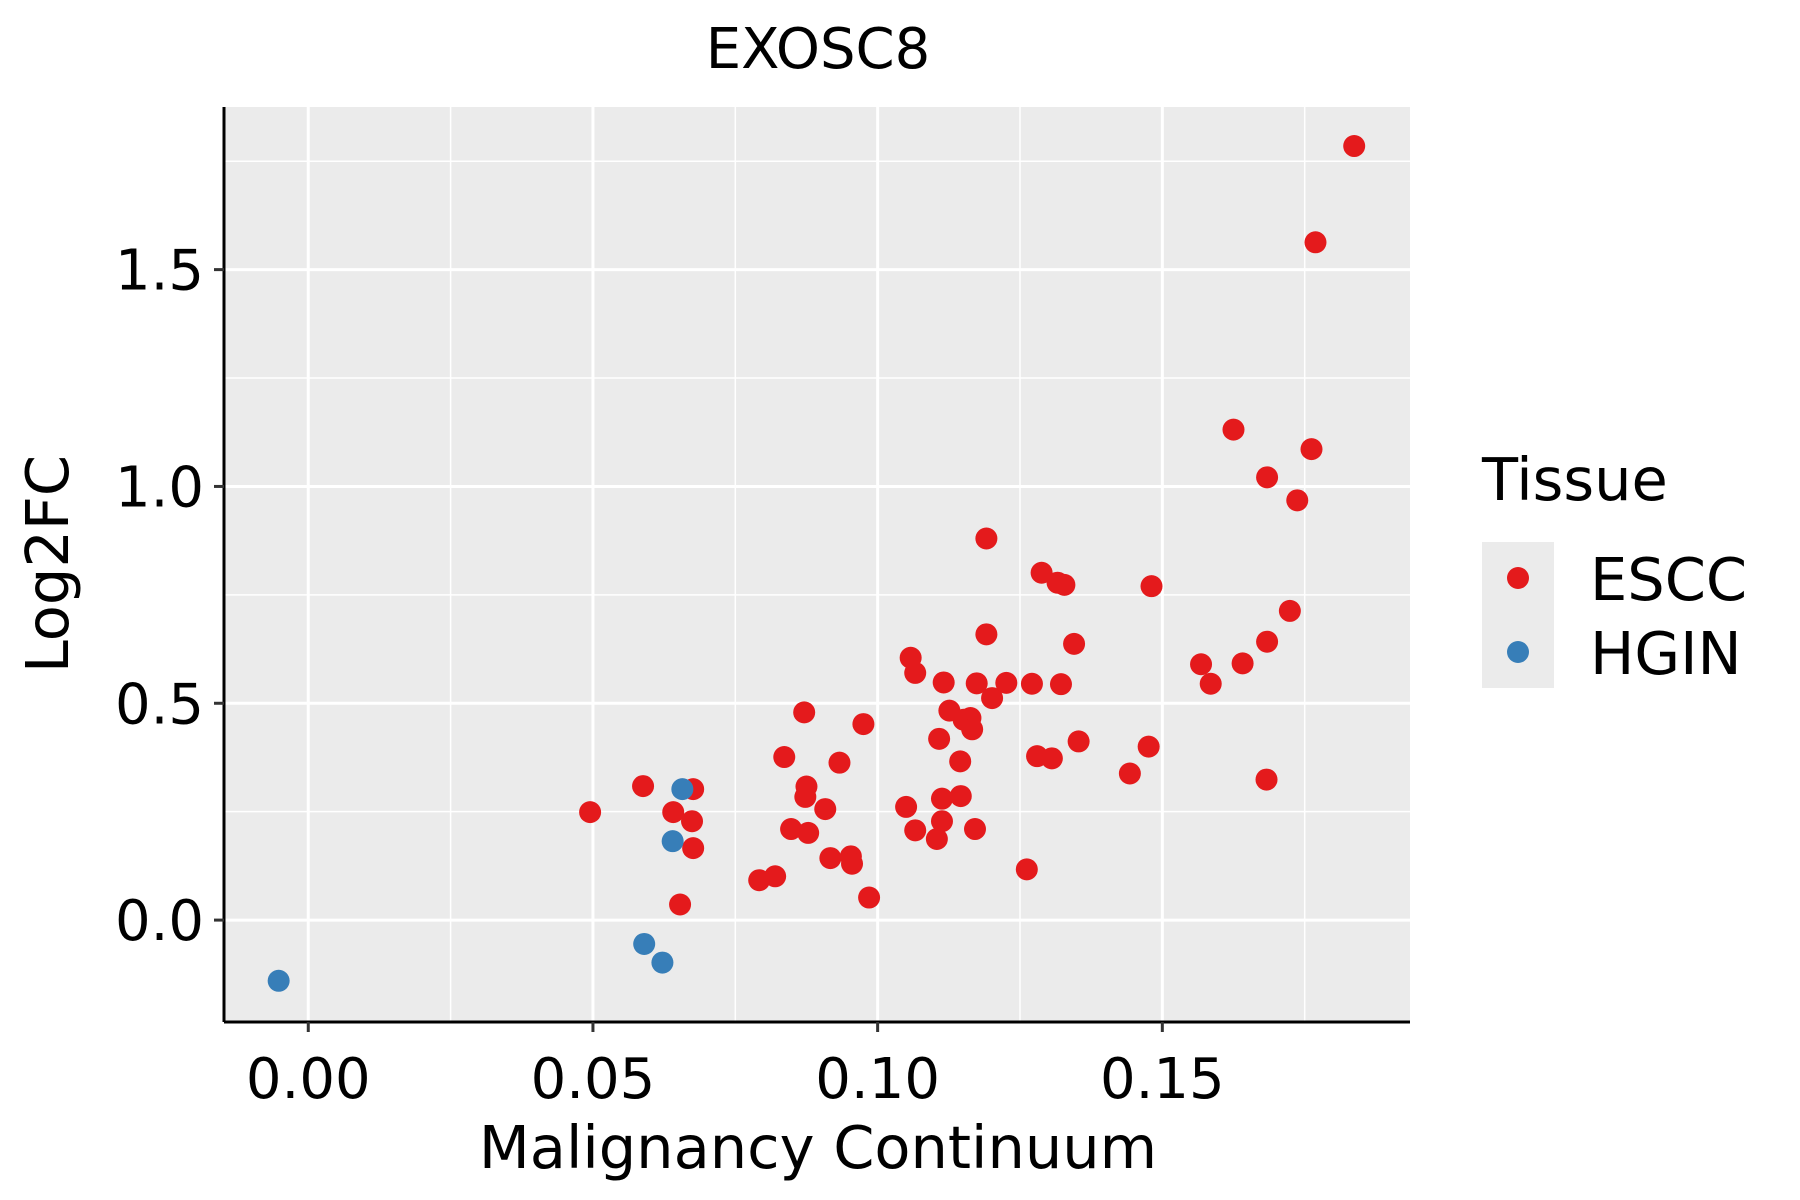 This screenshot has height=1200, width=1800. What do you see at coordinates (1518, 652) in the screenshot?
I see `legend-key-hgin` at bounding box center [1518, 652].